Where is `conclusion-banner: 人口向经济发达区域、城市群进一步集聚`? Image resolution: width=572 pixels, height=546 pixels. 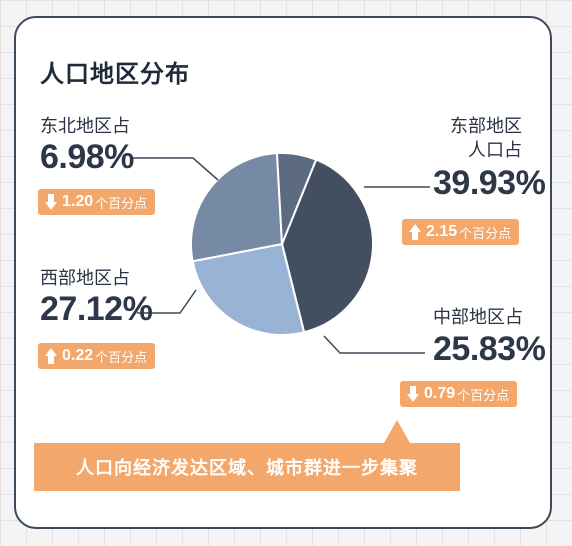
conclusion-banner: 人口向经济发达区域、城市群进一步集聚 is located at coordinates (247, 467).